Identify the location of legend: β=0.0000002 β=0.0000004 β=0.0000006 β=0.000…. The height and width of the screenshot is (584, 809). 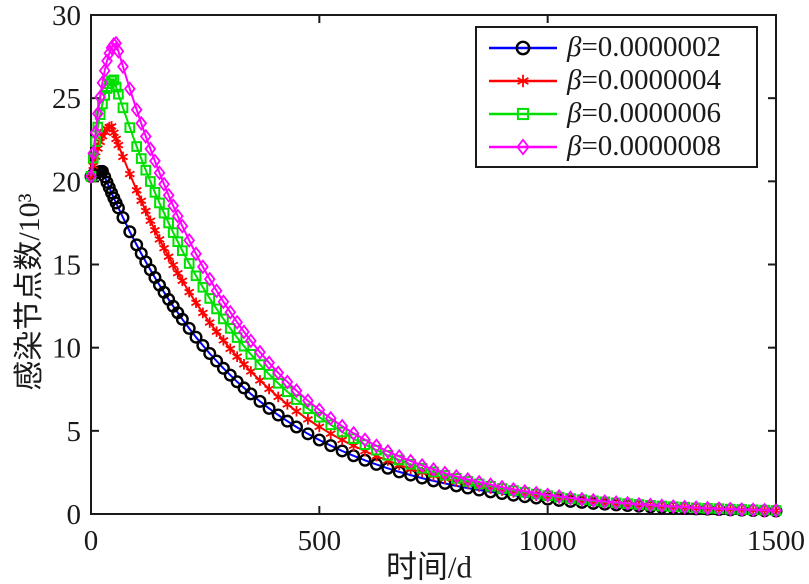
(616, 97).